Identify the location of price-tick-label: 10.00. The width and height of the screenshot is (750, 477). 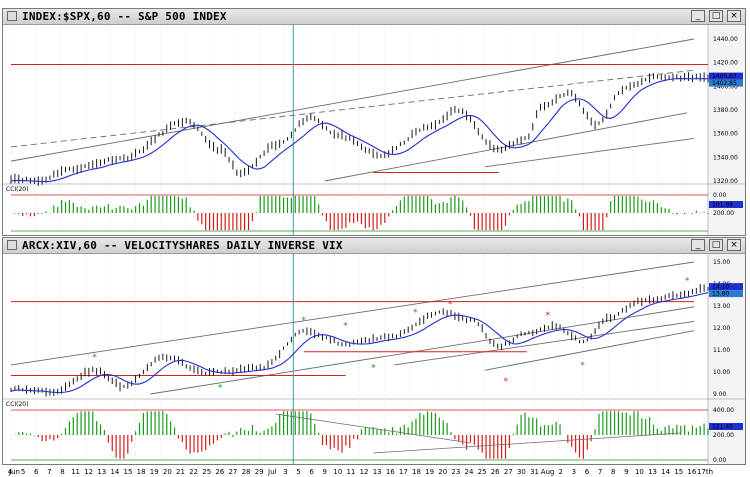
(721, 372).